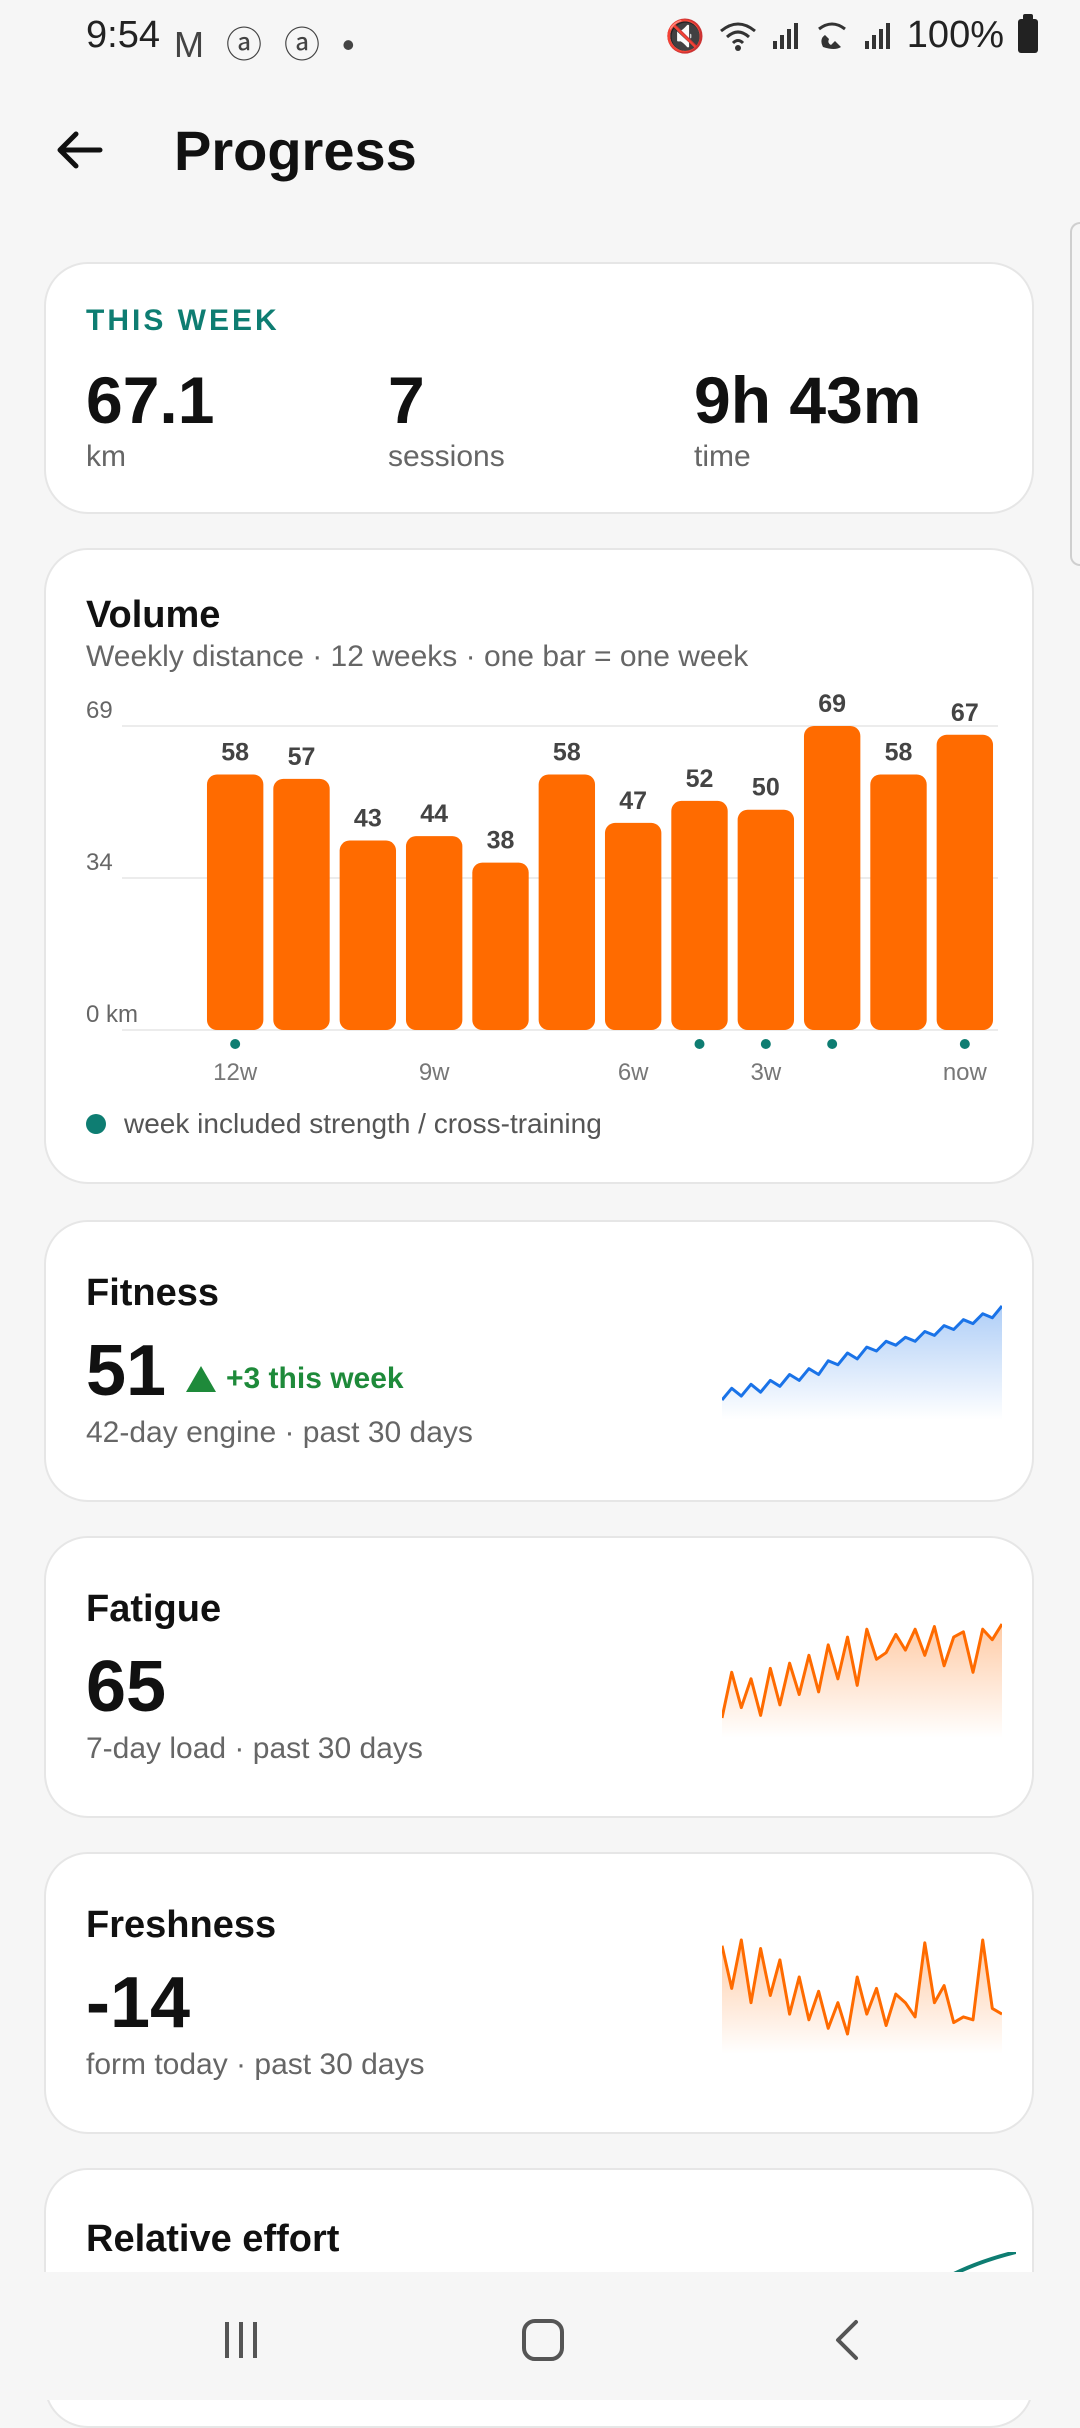  Describe the element at coordinates (153, 1293) in the screenshot. I see `fitness-title: Fitness` at that location.